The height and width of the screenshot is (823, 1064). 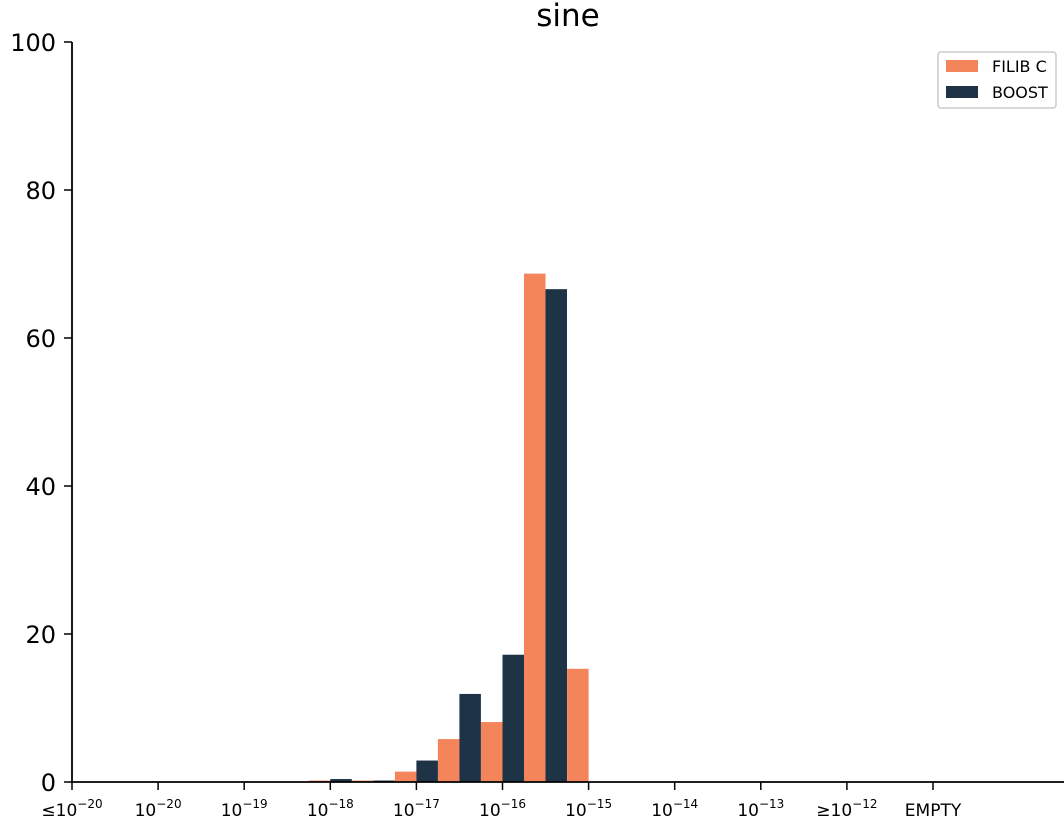 What do you see at coordinates (1019, 66) in the screenshot?
I see `legend-label: FILIB C` at bounding box center [1019, 66].